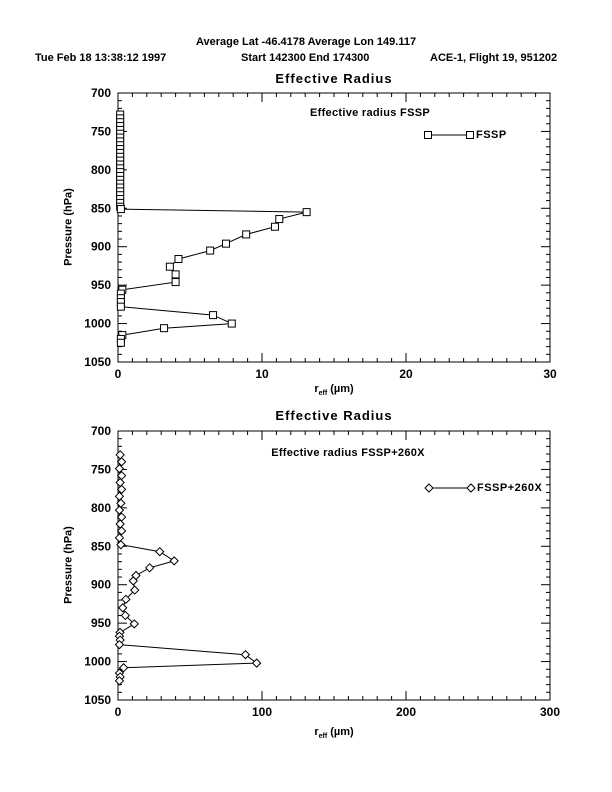  Describe the element at coordinates (68, 227) in the screenshot. I see `chart1-y-axis-label: Pressure (hPa)` at that location.